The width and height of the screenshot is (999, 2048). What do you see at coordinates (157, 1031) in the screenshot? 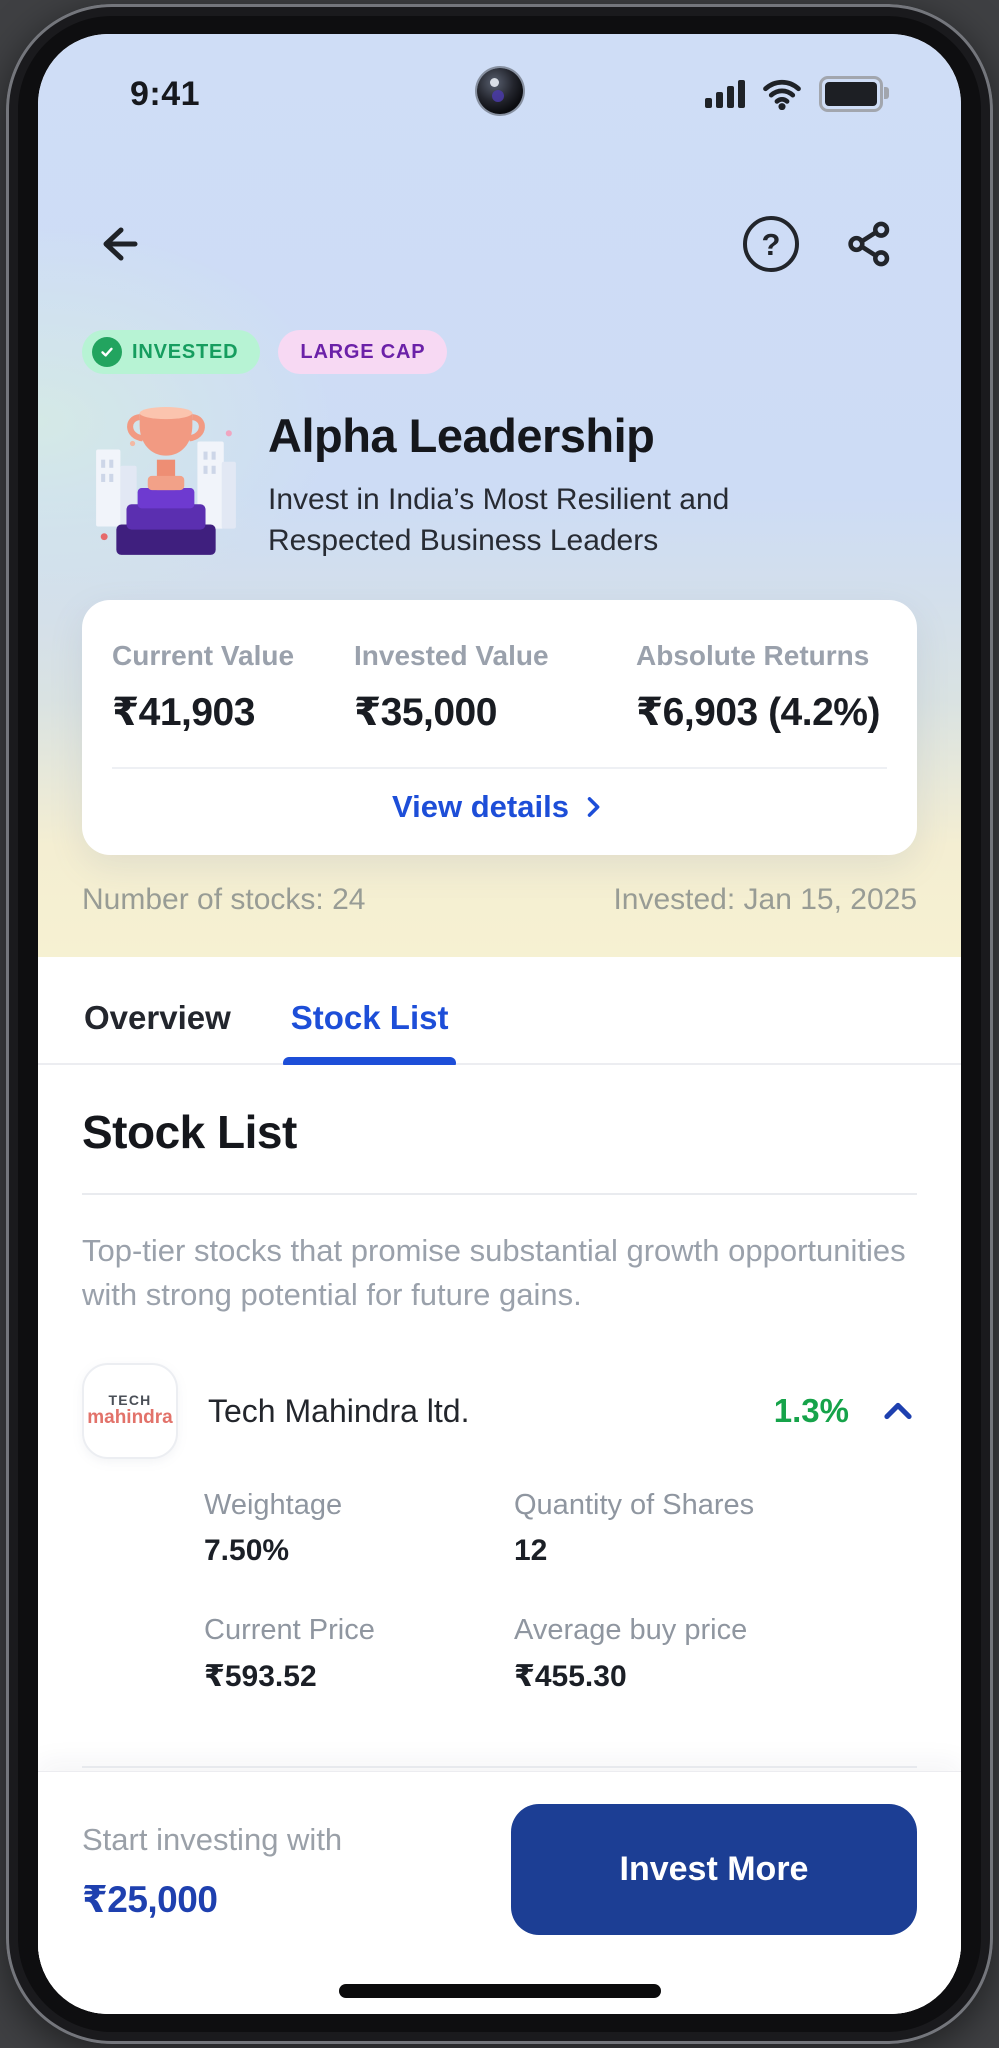
I see `tab-overview: Overview` at bounding box center [157, 1031].